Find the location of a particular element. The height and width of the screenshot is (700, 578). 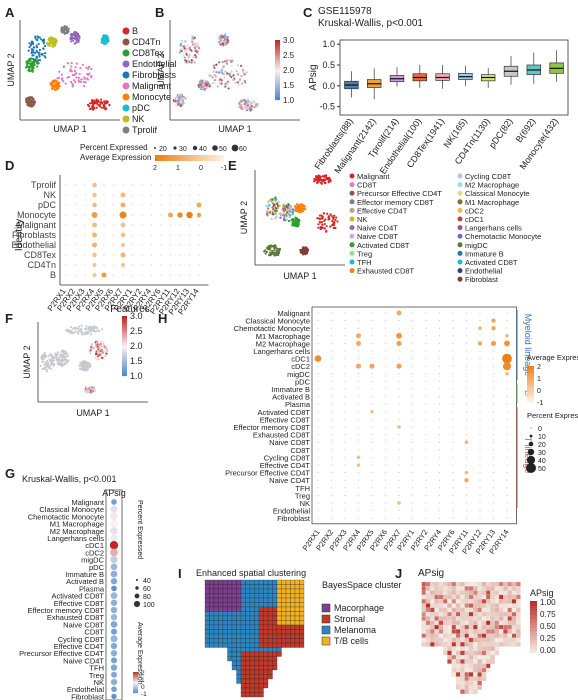

umap-b-colorbar: 3.02.52.01.51.0 is located at coordinates (285, 70).